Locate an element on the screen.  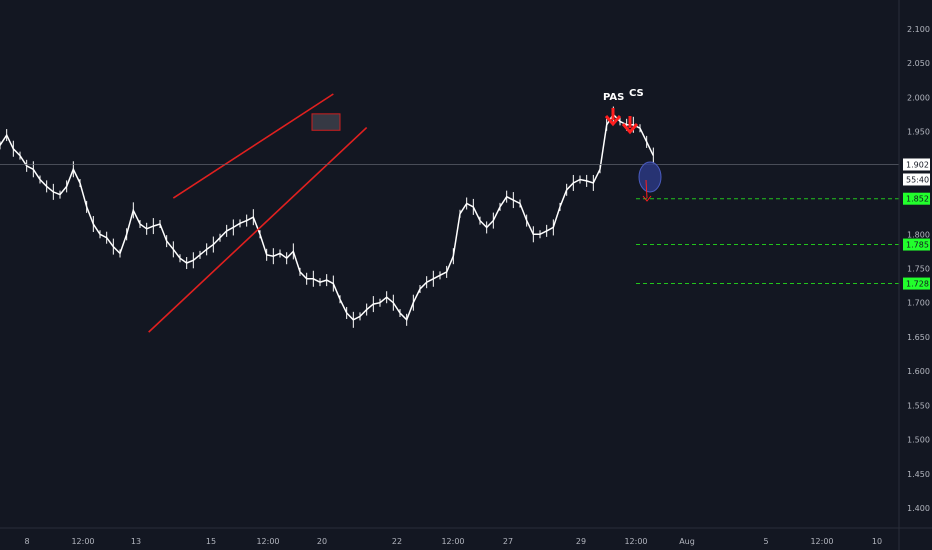
pas-arrow-icon is located at coordinates (613, 117).